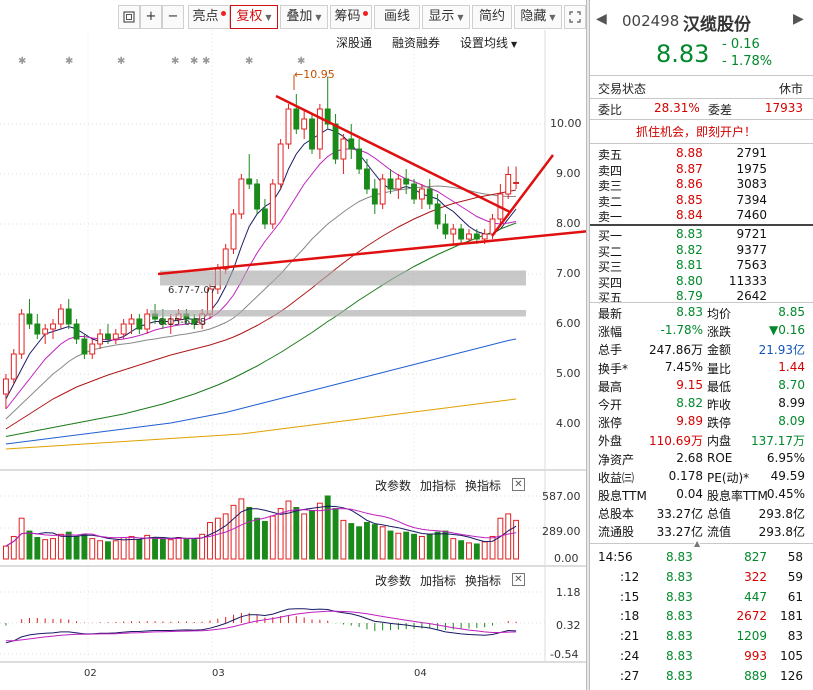 The height and width of the screenshot is (690, 813). What do you see at coordinates (397, 17) in the screenshot?
I see `toolbar-btn-huaxian: 画线` at bounding box center [397, 17].